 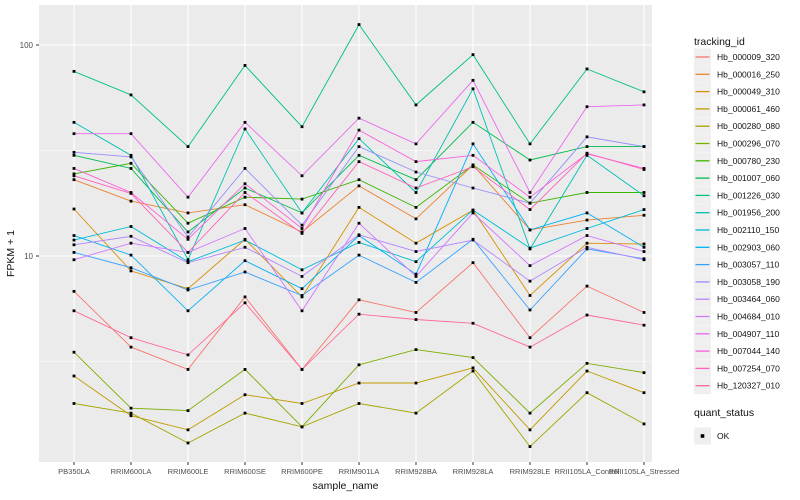 I want to click on legend-label: Hb_000280_080, so click(x=748, y=126).